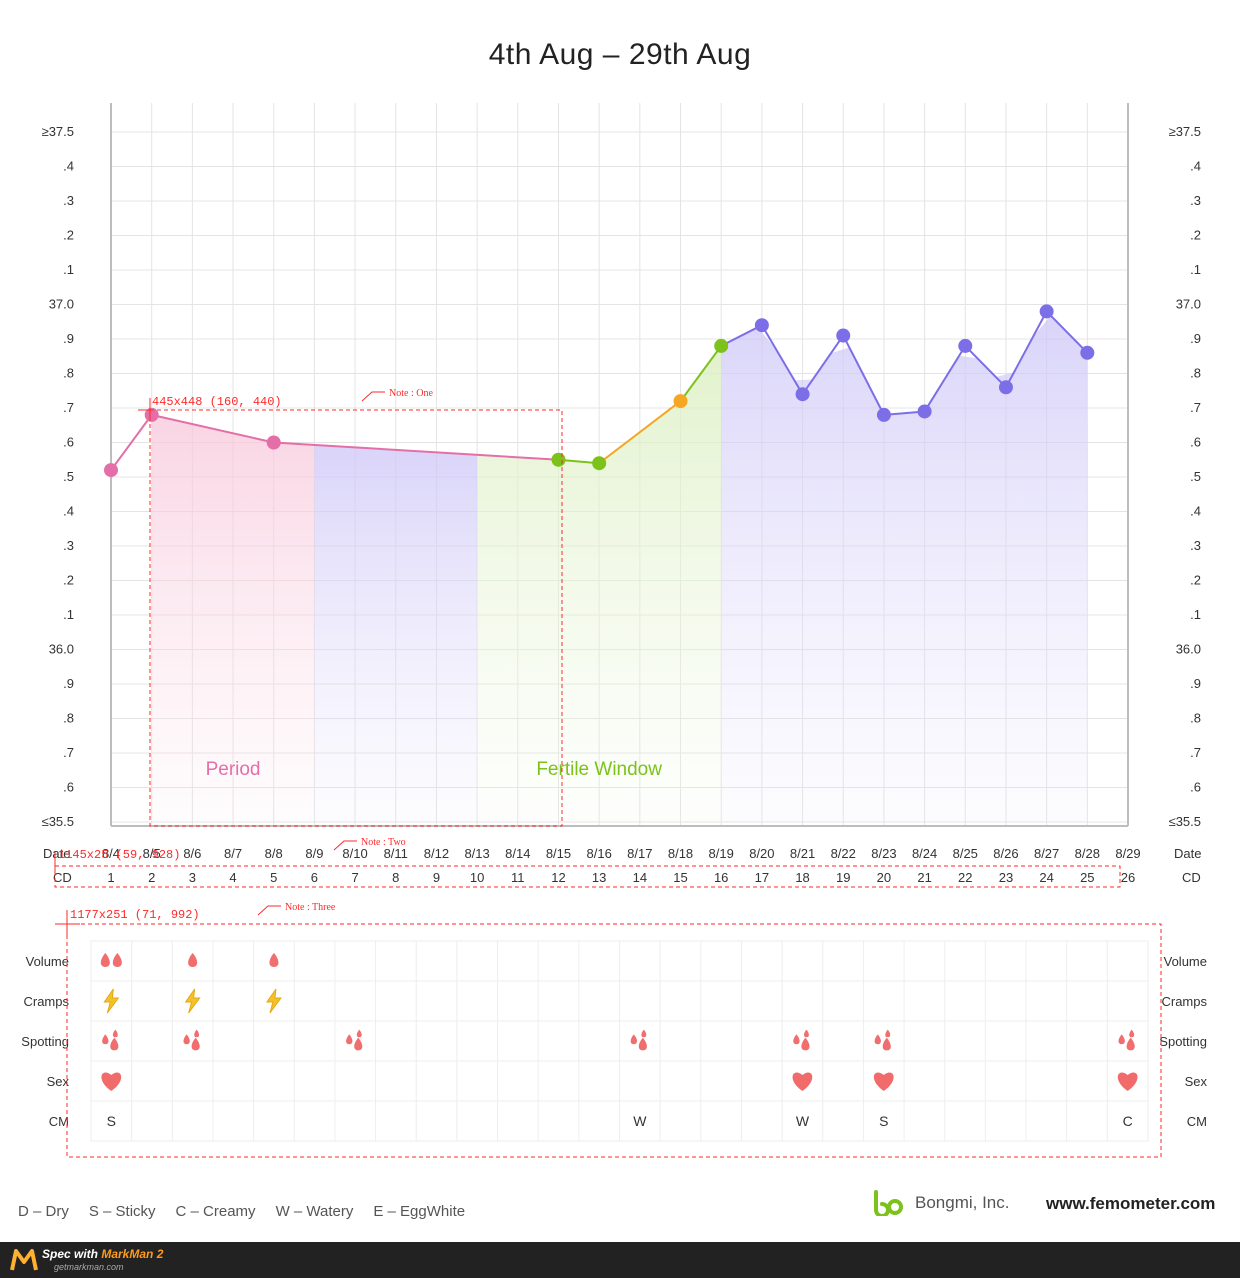  Describe the element at coordinates (61, 304) in the screenshot. I see `y-tick-label-left: 37.0` at that location.